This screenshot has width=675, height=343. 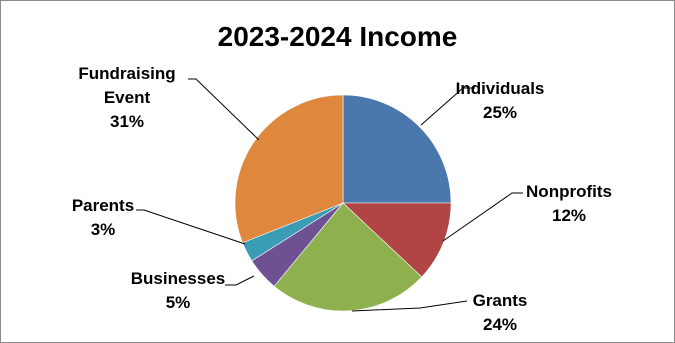 I want to click on leader-line-grants, so click(x=409, y=306).